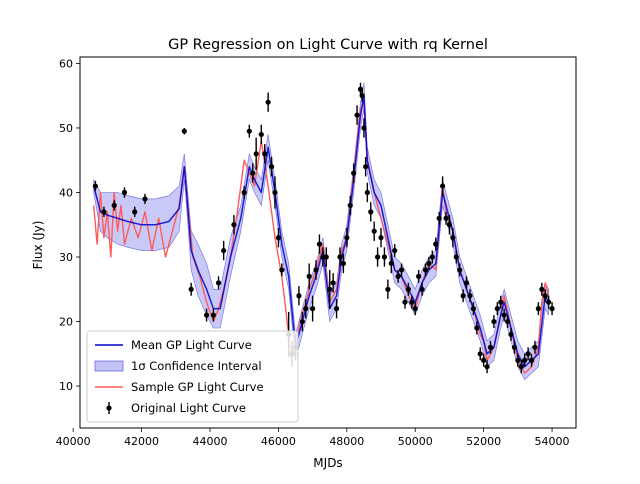 This screenshot has width=640, height=484. Describe the element at coordinates (278, 441) in the screenshot. I see `x-tick-label: 46000` at that location.